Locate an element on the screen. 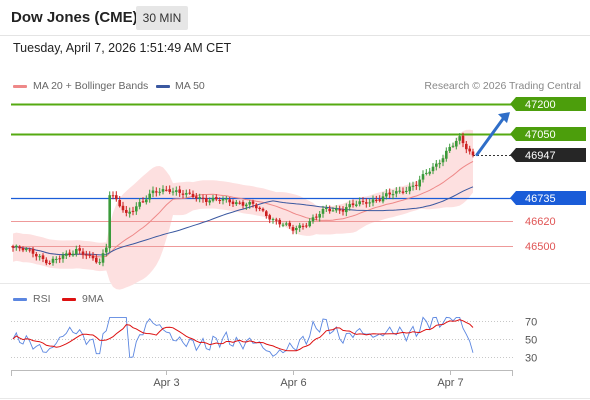 The image size is (590, 400). resistance-2-tag is located at coordinates (548, 104).